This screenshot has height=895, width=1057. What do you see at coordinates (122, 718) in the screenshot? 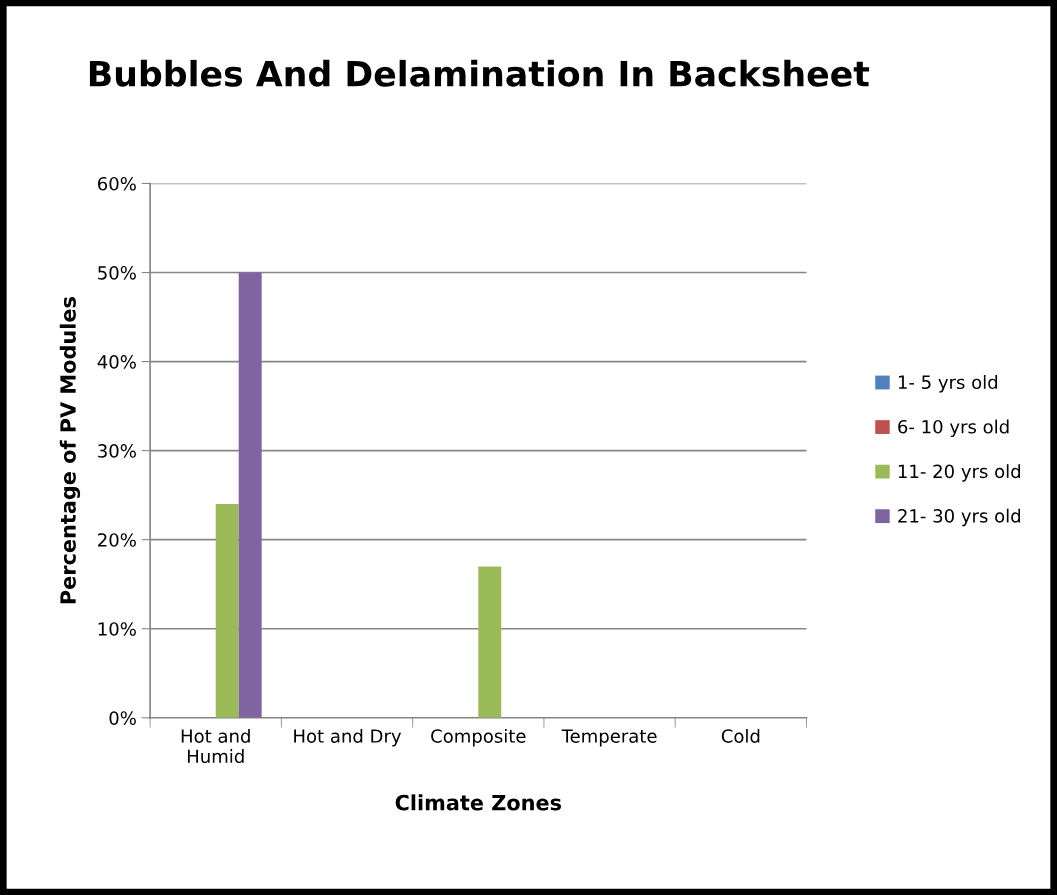
I see `y-tick-label: 0%` at bounding box center [122, 718].